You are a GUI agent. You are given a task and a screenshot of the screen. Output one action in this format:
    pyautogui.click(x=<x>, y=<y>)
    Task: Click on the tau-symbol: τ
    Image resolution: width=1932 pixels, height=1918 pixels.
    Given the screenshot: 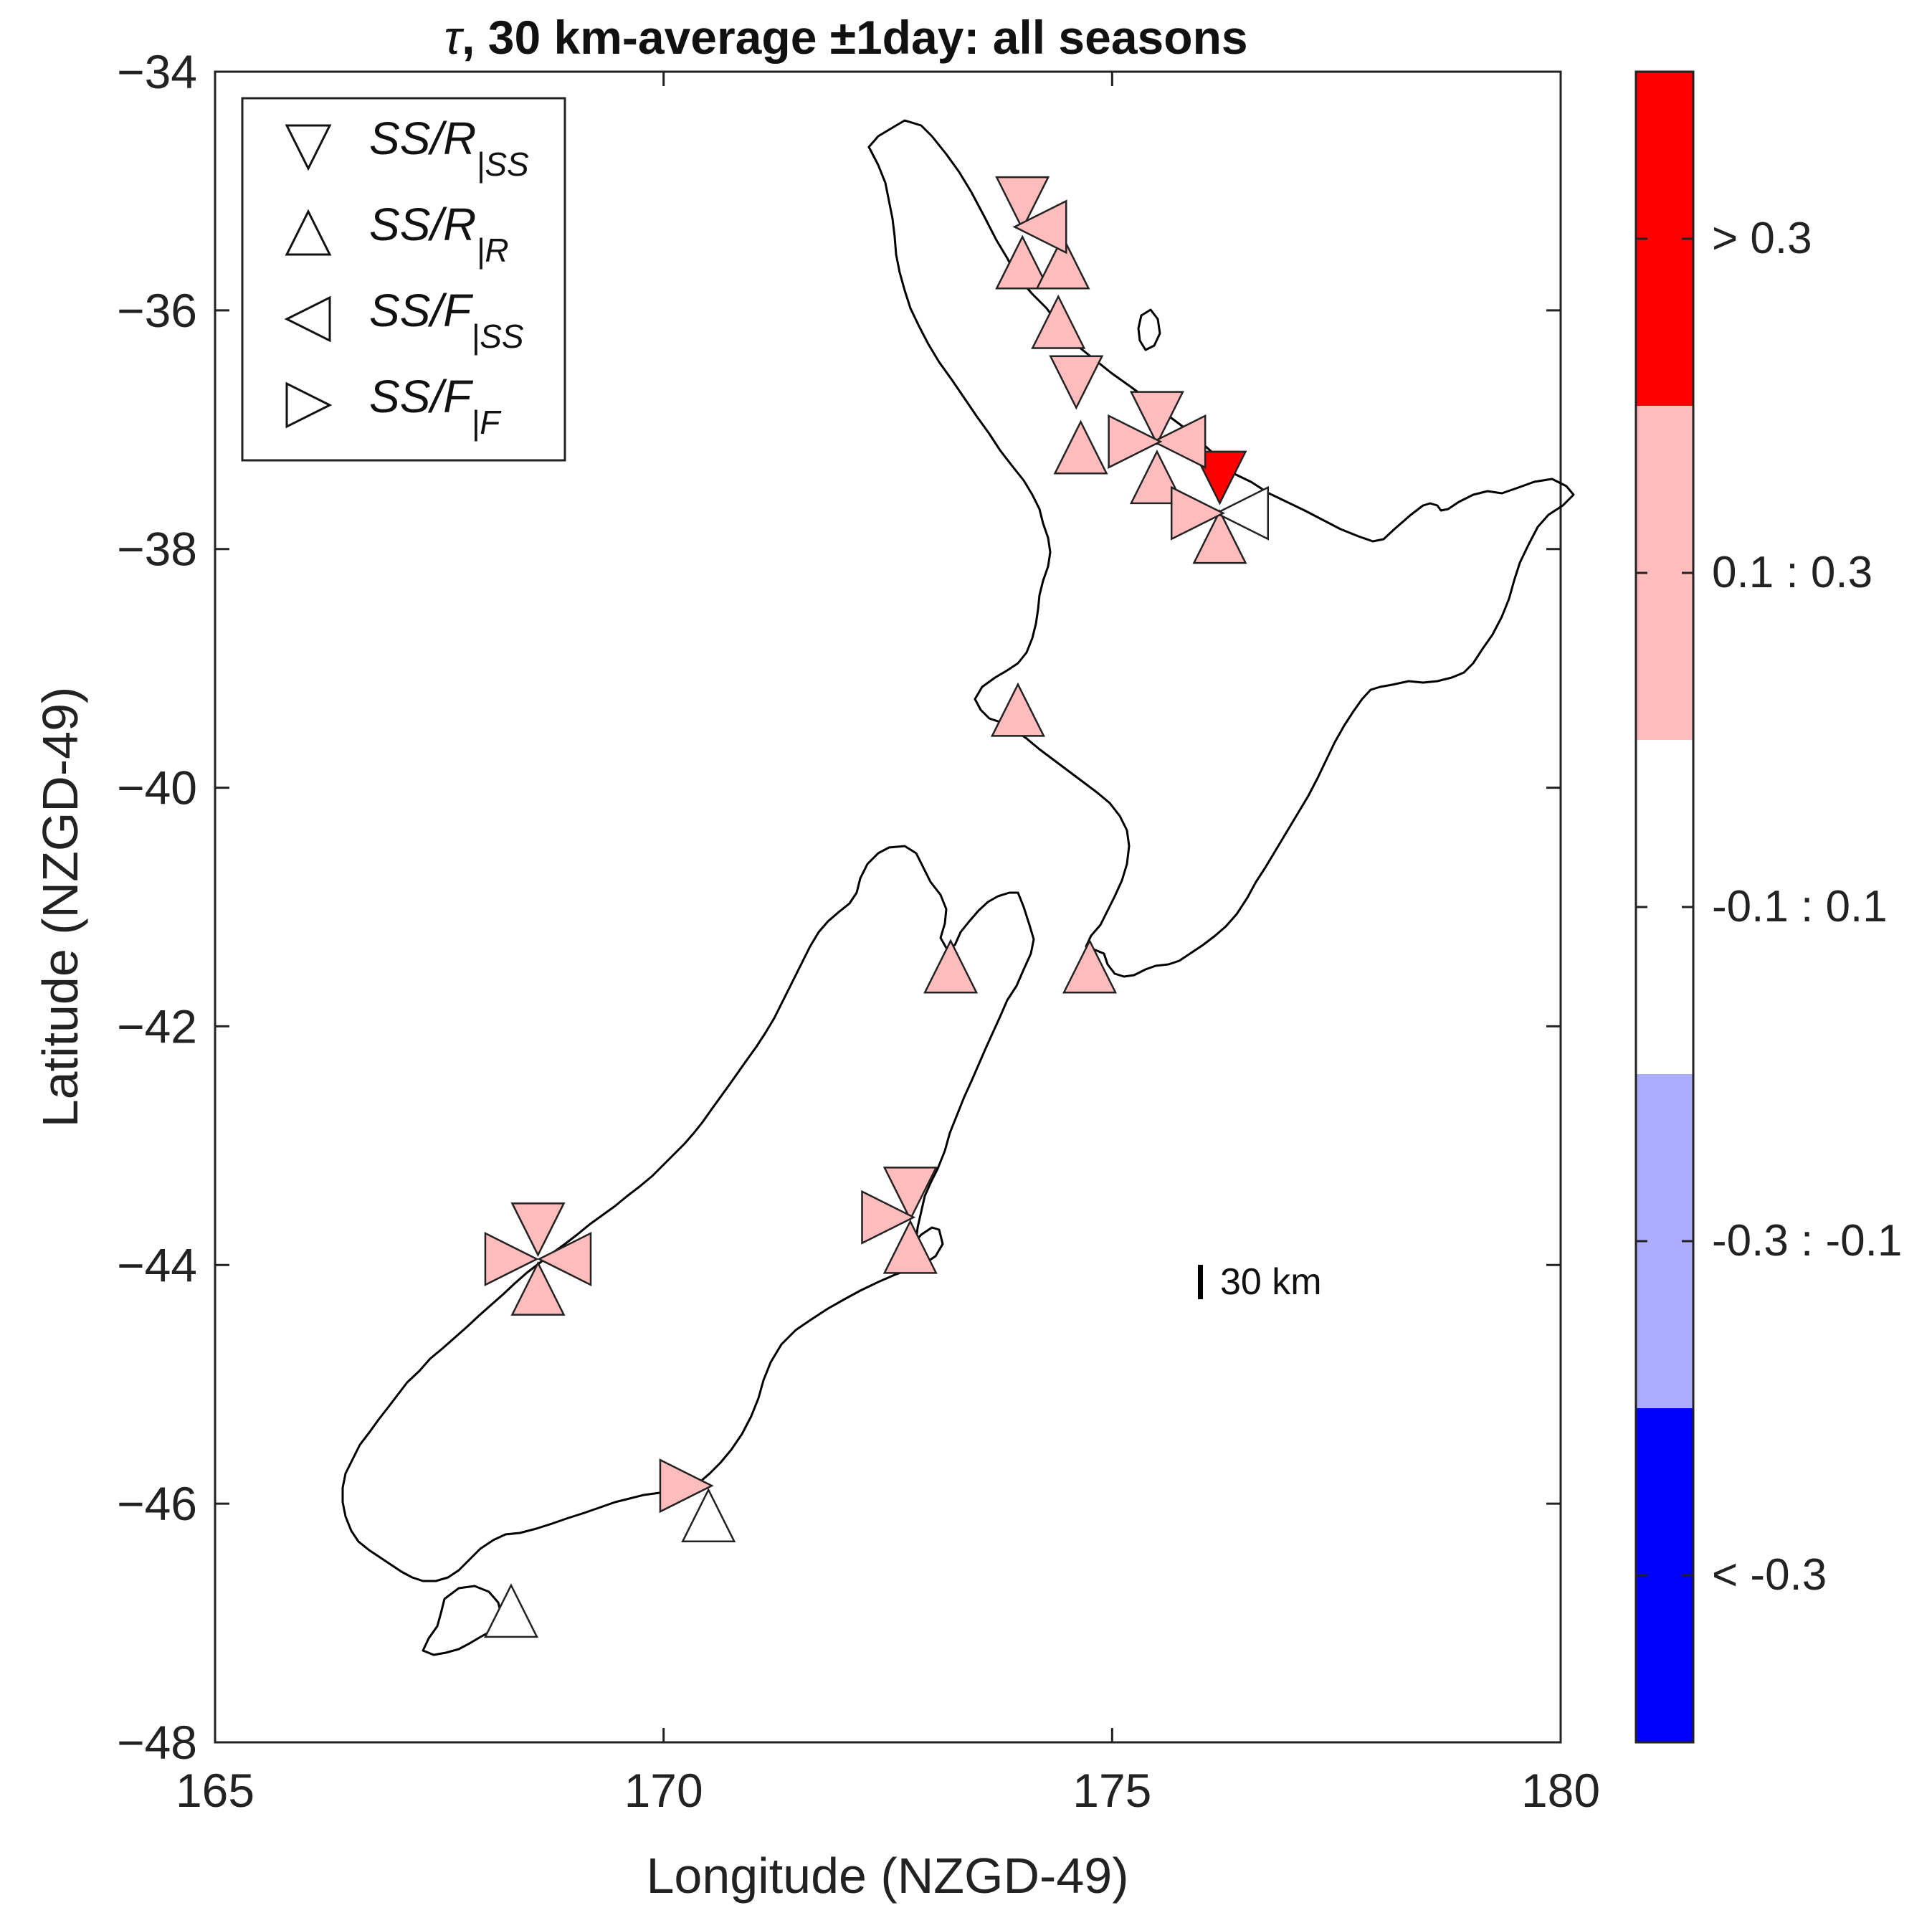 What is the action you would take?
    pyautogui.click(x=454, y=37)
    